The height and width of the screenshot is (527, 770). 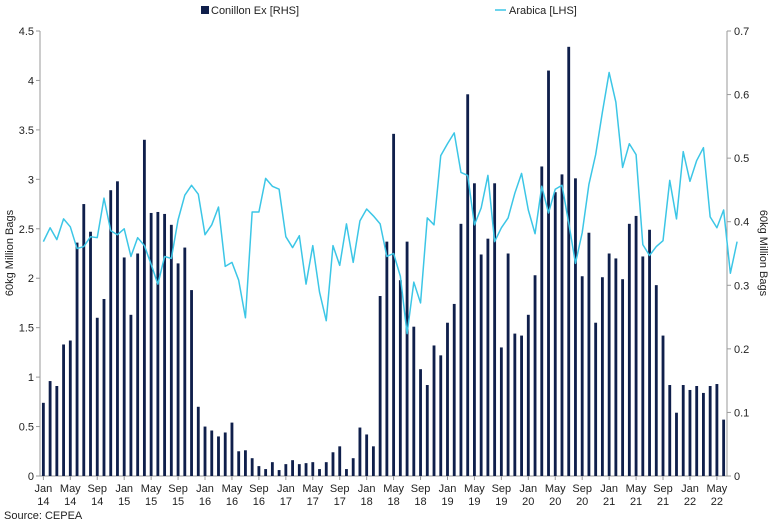 I want to click on left-tick-label: 4.5, so click(x=26, y=32).